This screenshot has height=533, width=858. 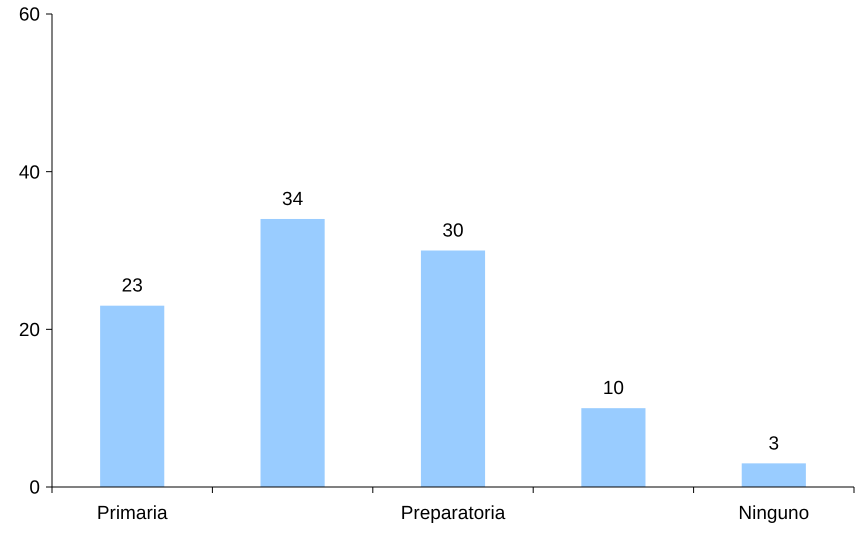 What do you see at coordinates (29, 330) in the screenshot?
I see `y-tick-label: 20` at bounding box center [29, 330].